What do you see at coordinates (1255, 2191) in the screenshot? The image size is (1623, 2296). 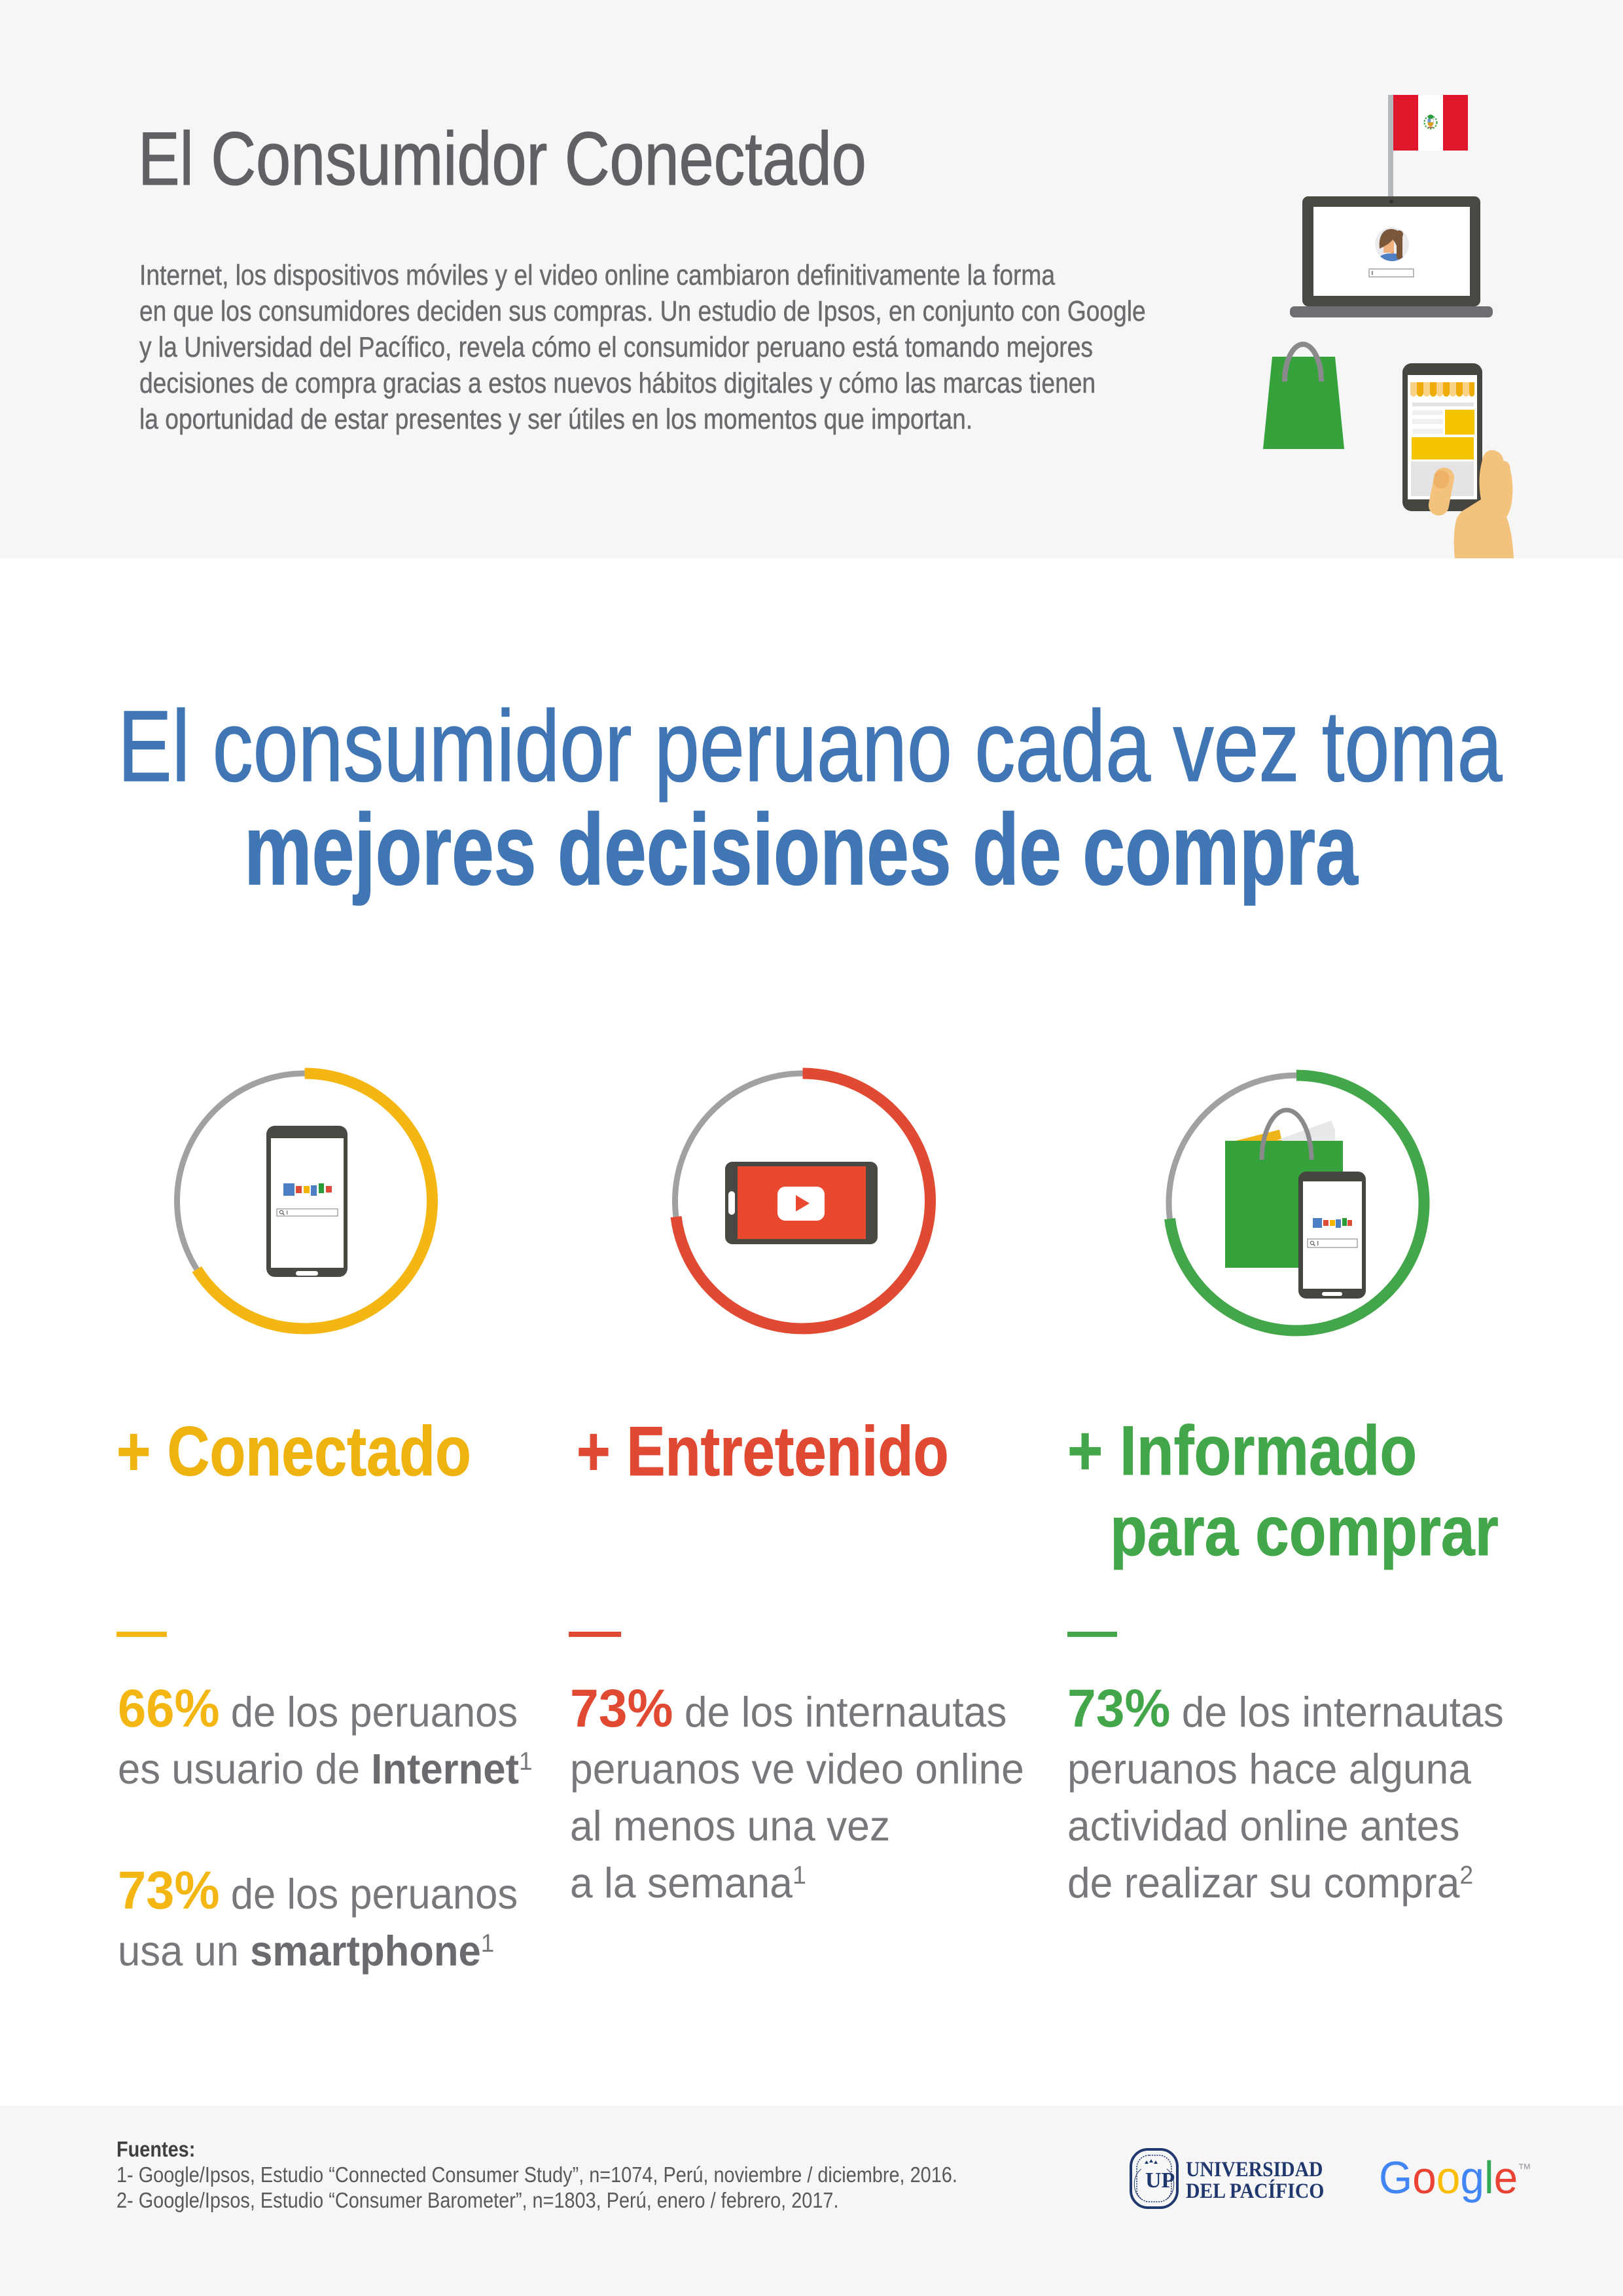 I see `svg-text: DEL PACÍFICO` at bounding box center [1255, 2191].